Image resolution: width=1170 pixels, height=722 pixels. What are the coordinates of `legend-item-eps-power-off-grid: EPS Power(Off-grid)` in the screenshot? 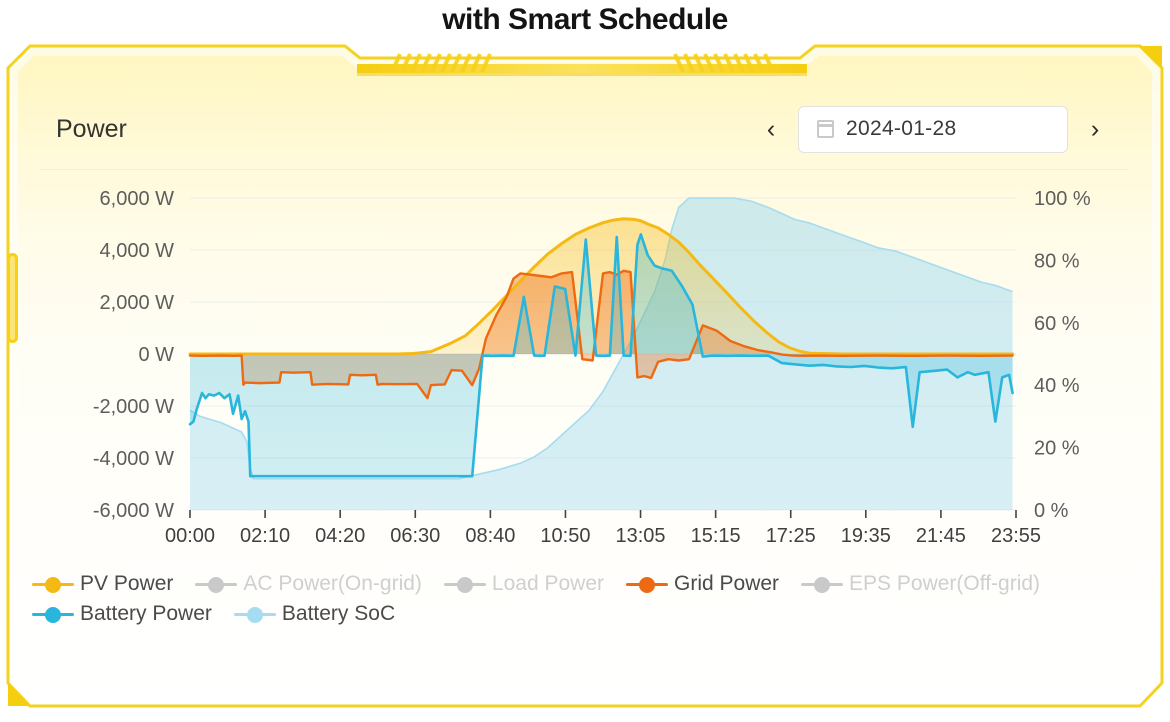 It's located at (920, 584).